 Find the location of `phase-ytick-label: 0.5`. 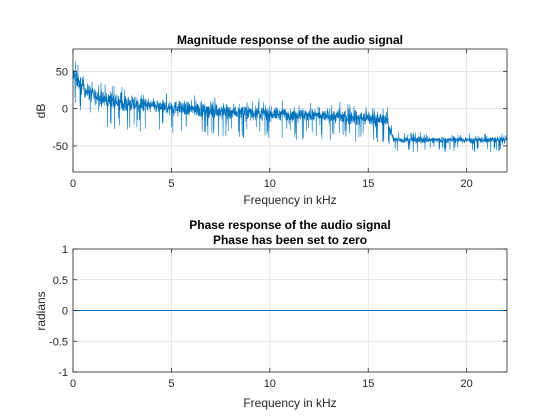

phase-ytick-label: 0.5 is located at coordinates (60, 281).